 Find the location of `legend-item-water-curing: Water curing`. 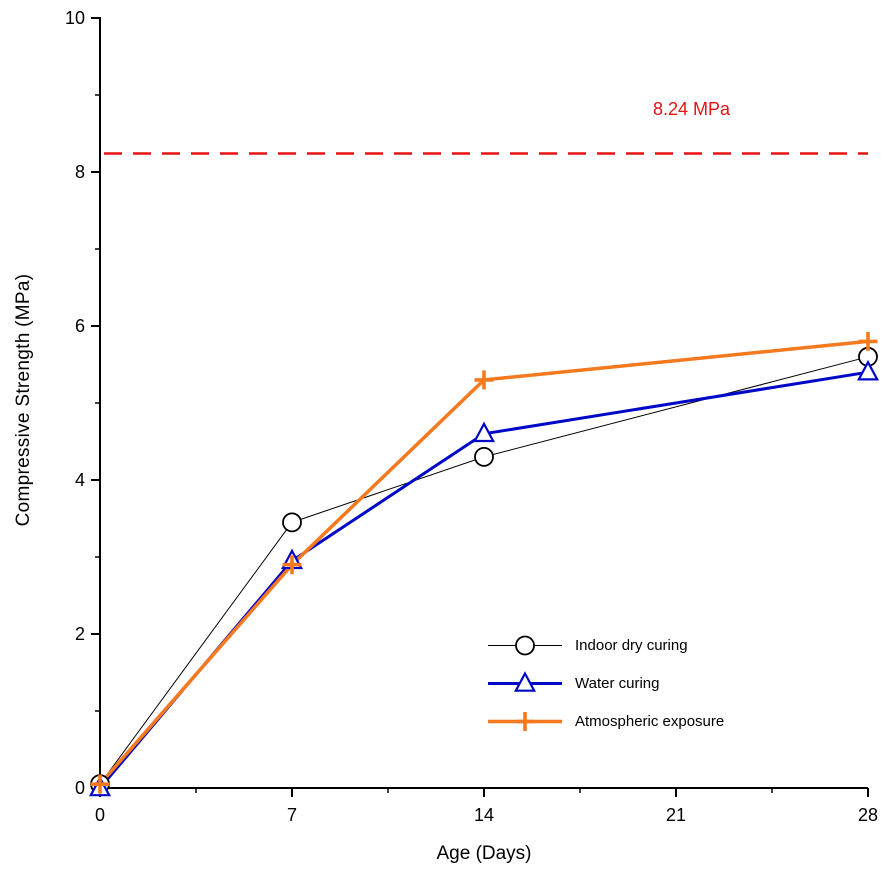

legend-item-water-curing: Water curing is located at coordinates (605, 683).